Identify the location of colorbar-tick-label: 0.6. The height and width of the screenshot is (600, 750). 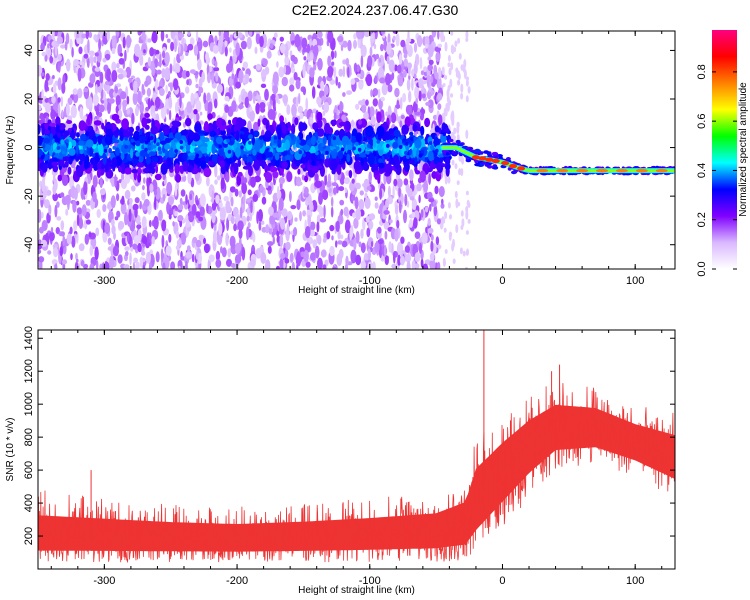
(702, 121).